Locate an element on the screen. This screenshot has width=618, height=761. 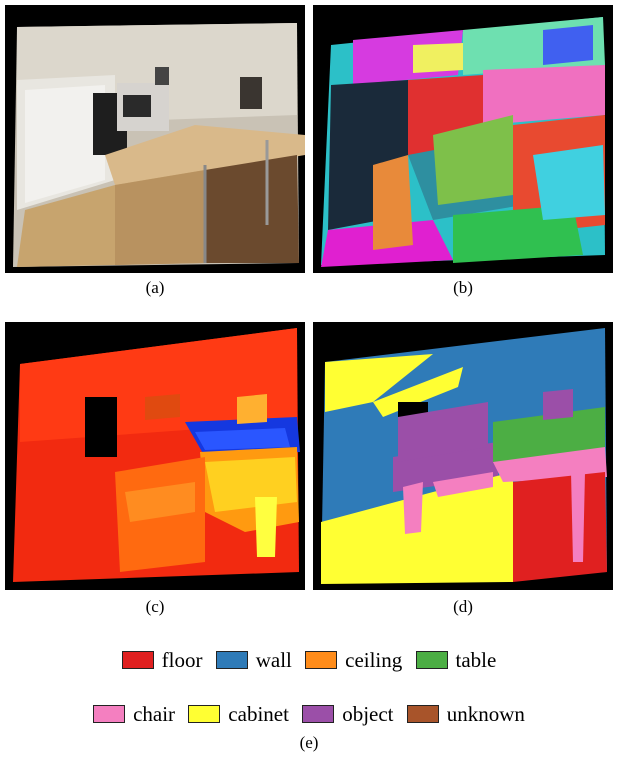
legend-item-unknown: unknown is located at coordinates (465, 714).